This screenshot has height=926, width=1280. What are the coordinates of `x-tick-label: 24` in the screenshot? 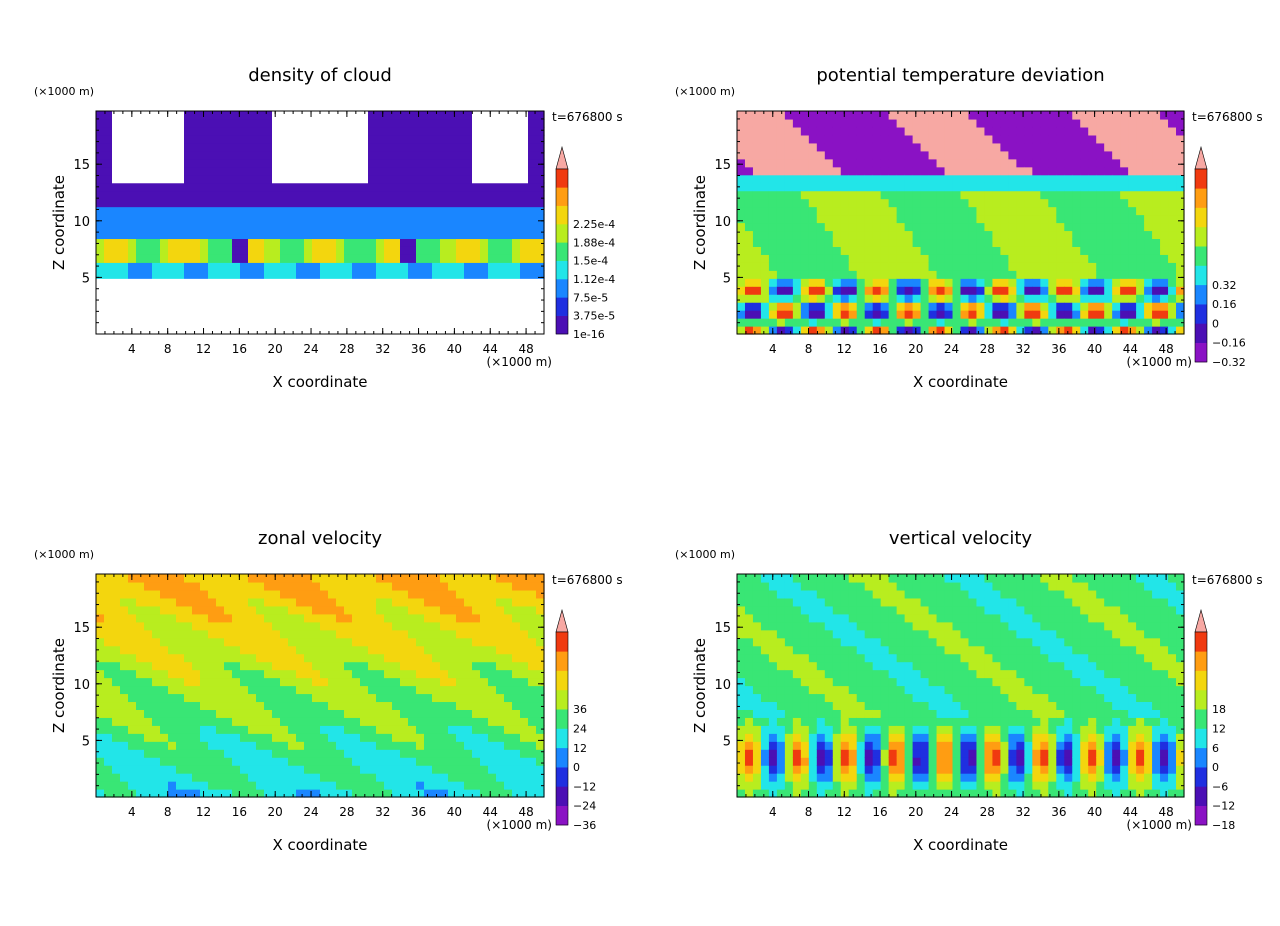 It's located at (310, 349).